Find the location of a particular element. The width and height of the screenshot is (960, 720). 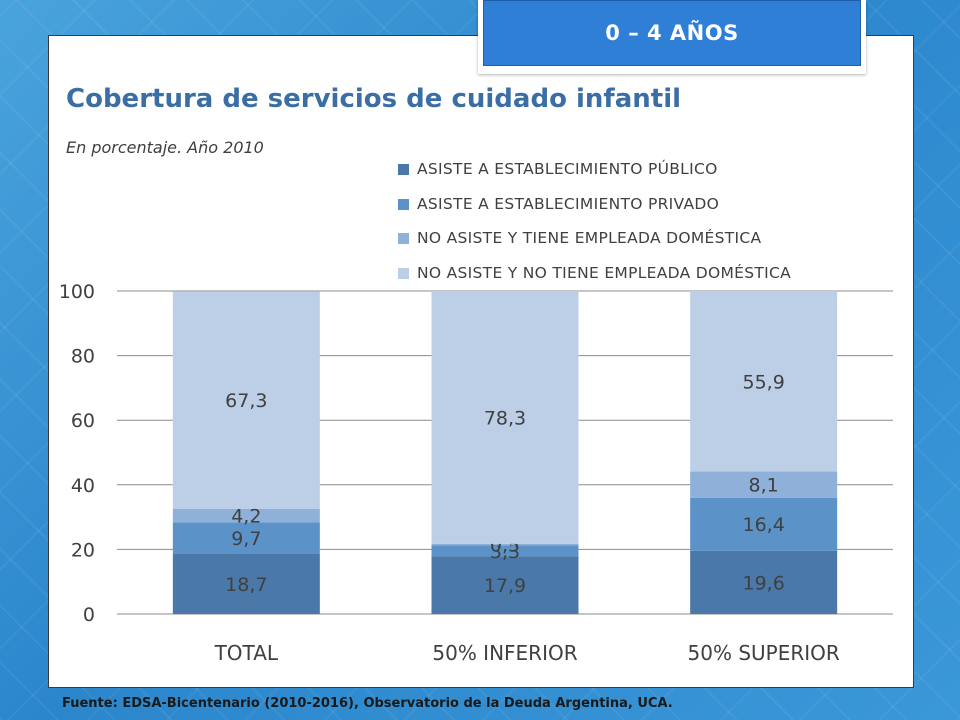

age-badge-label: 0 – 4 AÑOS is located at coordinates (672, 33).